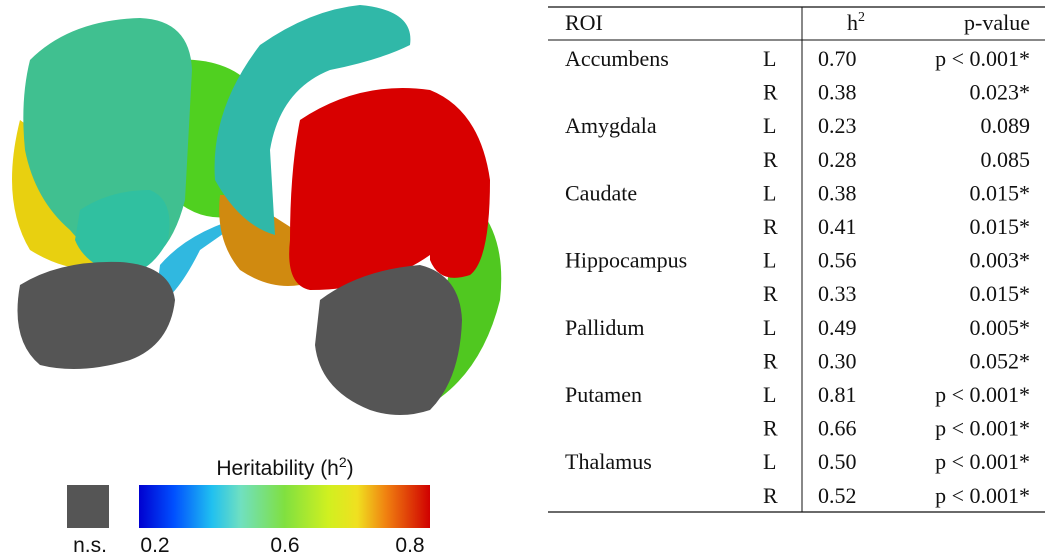 This screenshot has width=1050, height=556. Describe the element at coordinates (611, 125) in the screenshot. I see `roi-cell: Amygdala` at that location.